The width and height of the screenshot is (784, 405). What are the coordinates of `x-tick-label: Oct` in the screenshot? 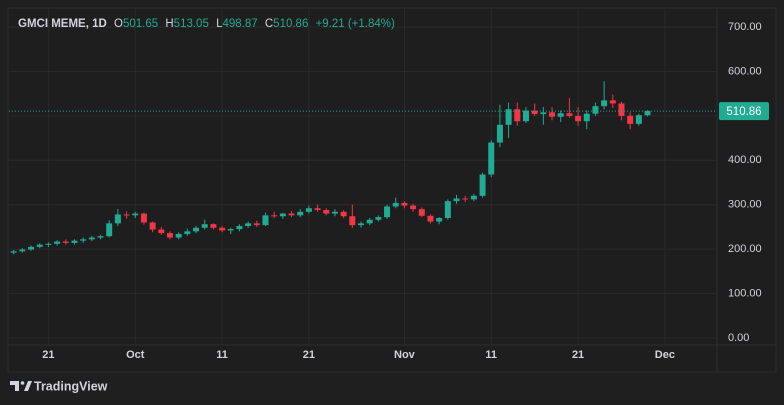 It's located at (135, 355).